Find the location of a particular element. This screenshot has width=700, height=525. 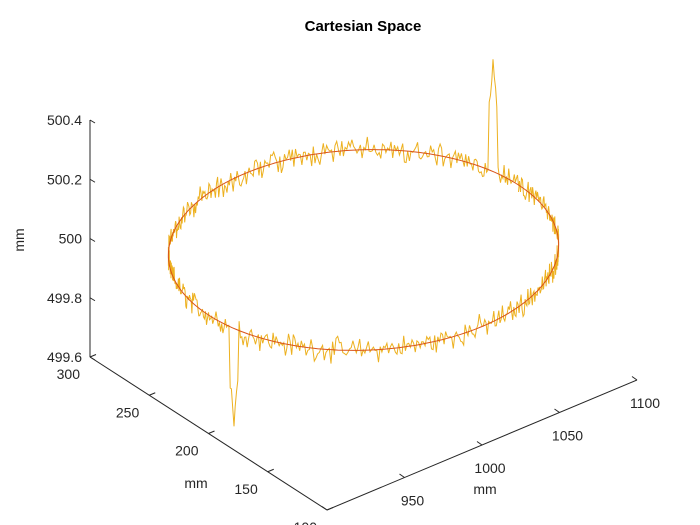

x-tick-label: 1050 is located at coordinates (567, 436).